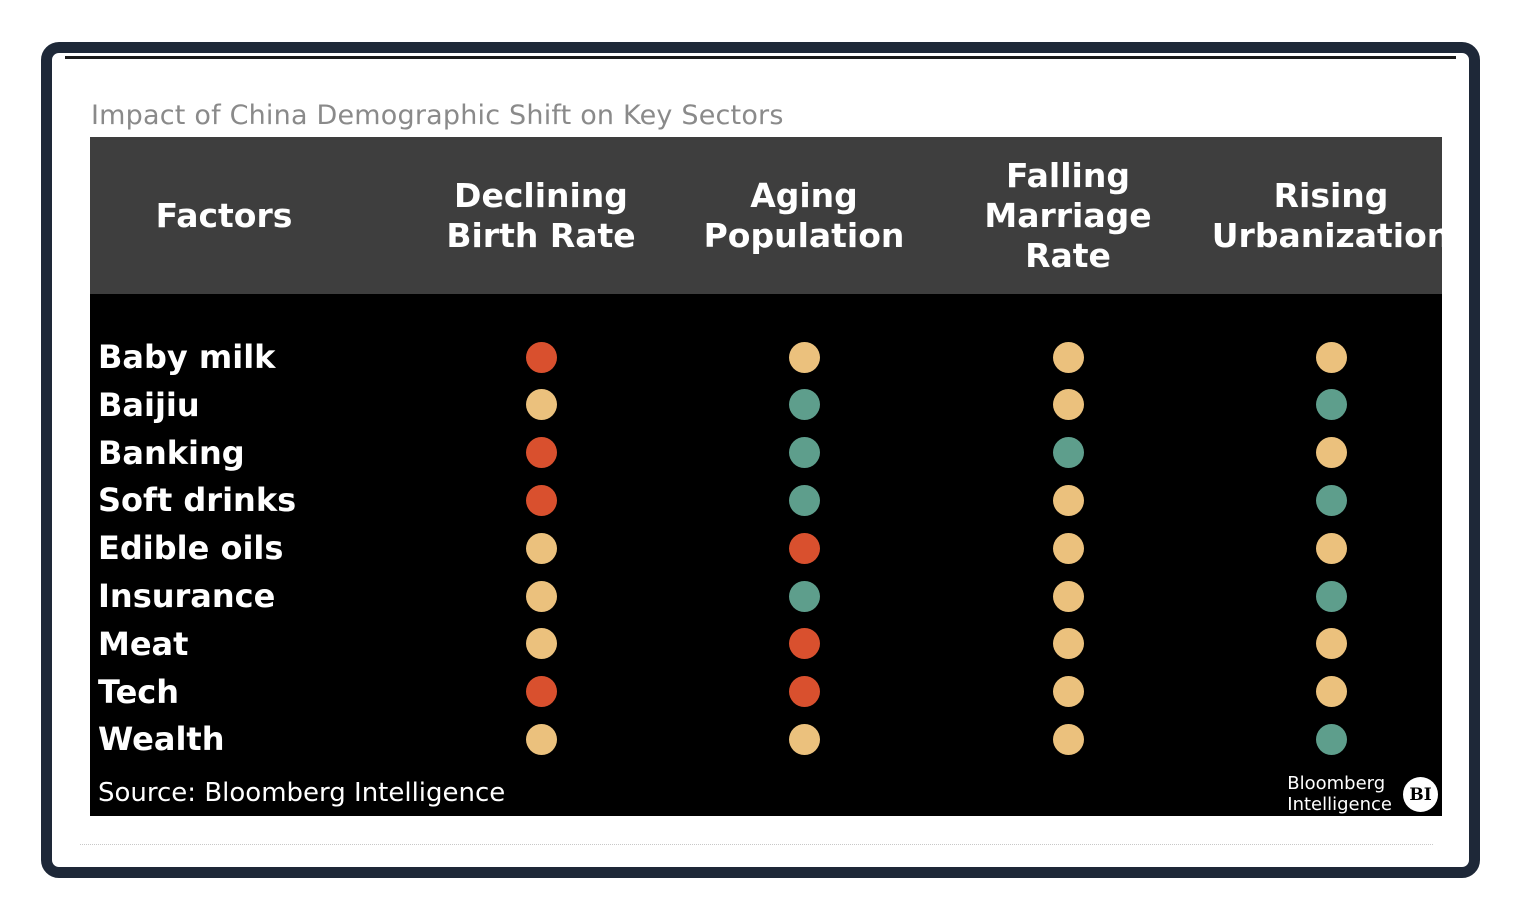  I want to click on row-label: Meat, so click(143, 643).